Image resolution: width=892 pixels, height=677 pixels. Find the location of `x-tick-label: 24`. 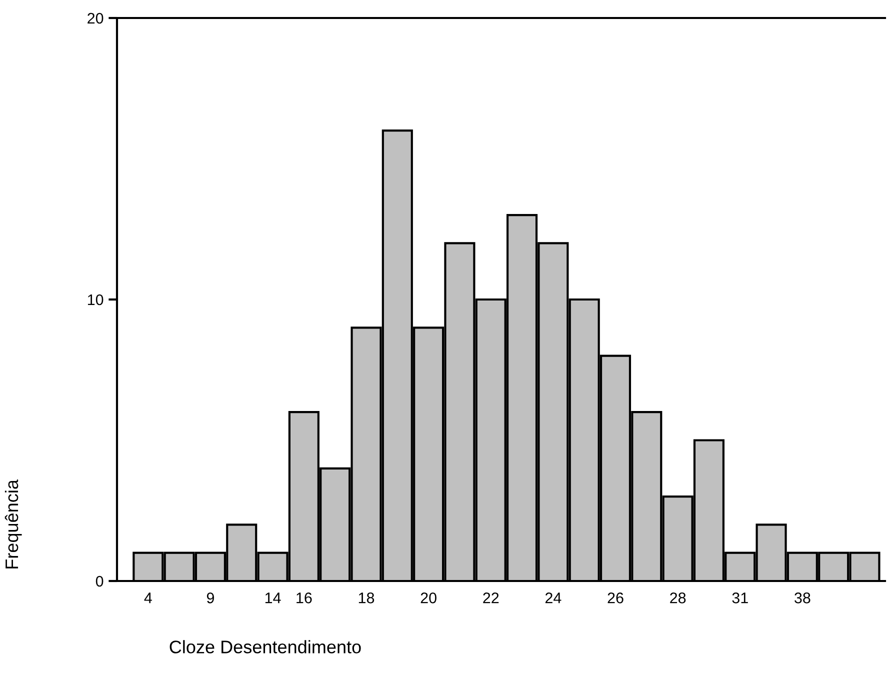

x-tick-label: 24 is located at coordinates (553, 598).